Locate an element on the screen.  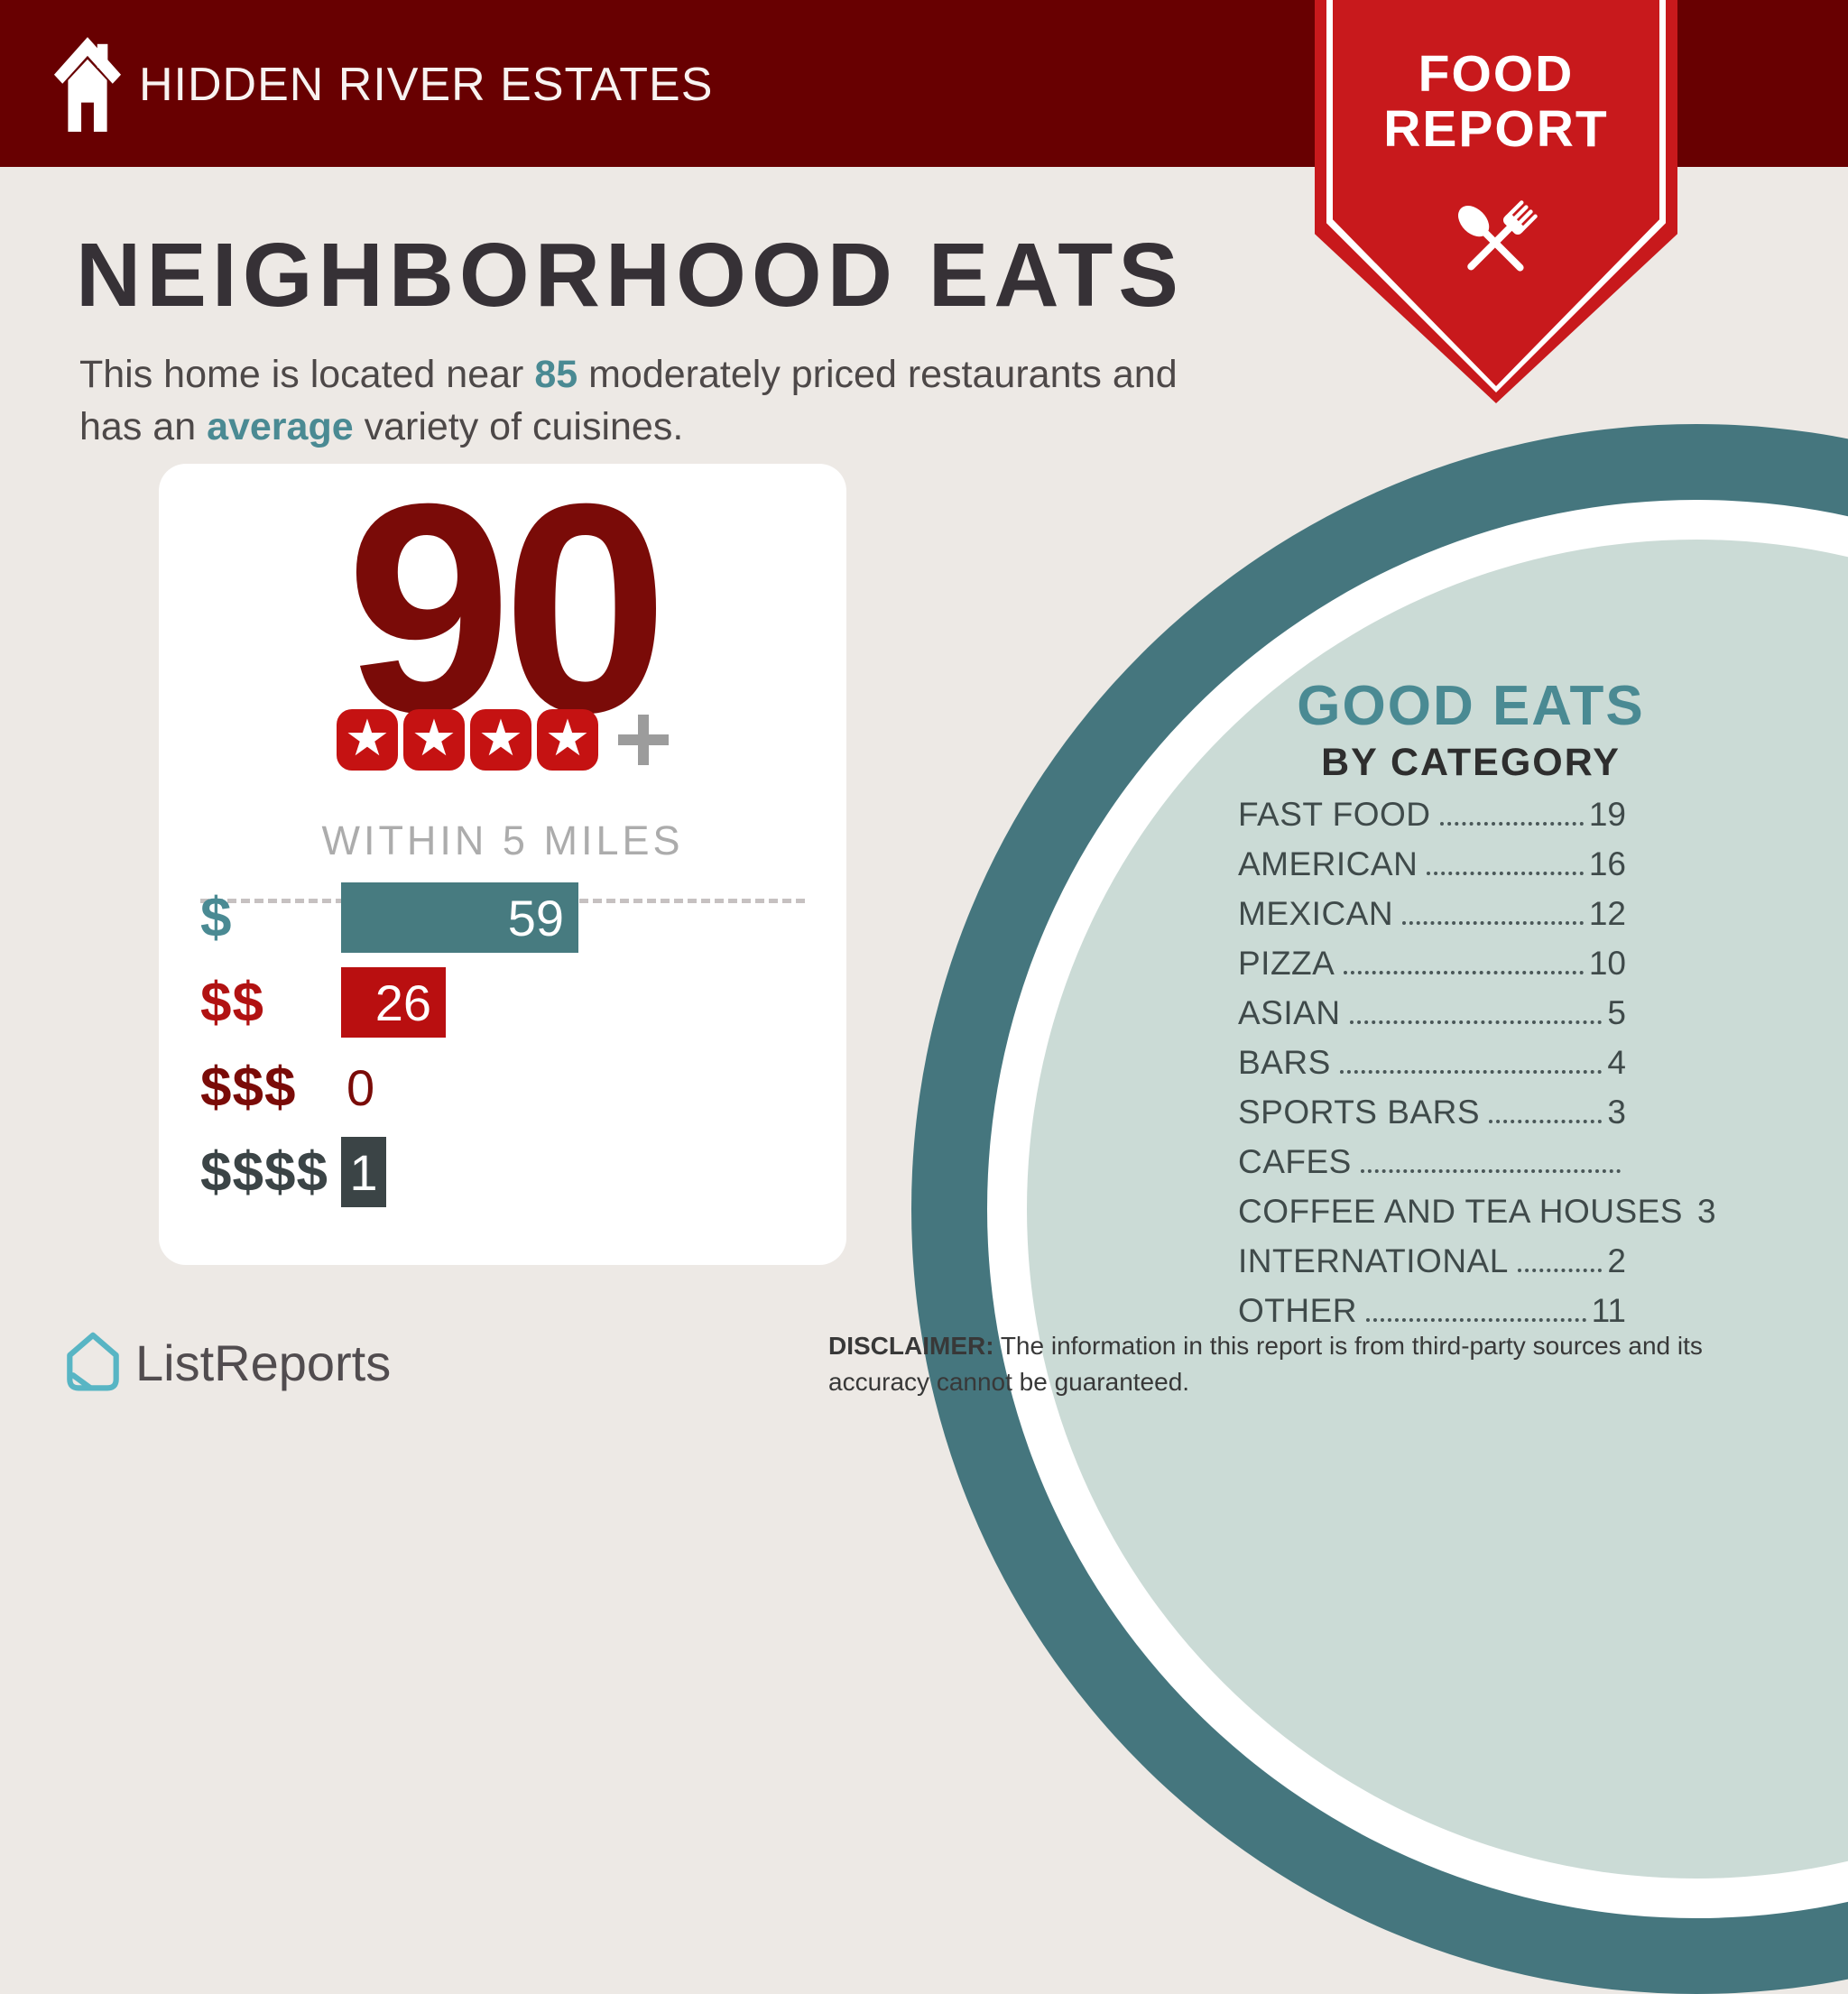
home-icon is located at coordinates (87, 84).